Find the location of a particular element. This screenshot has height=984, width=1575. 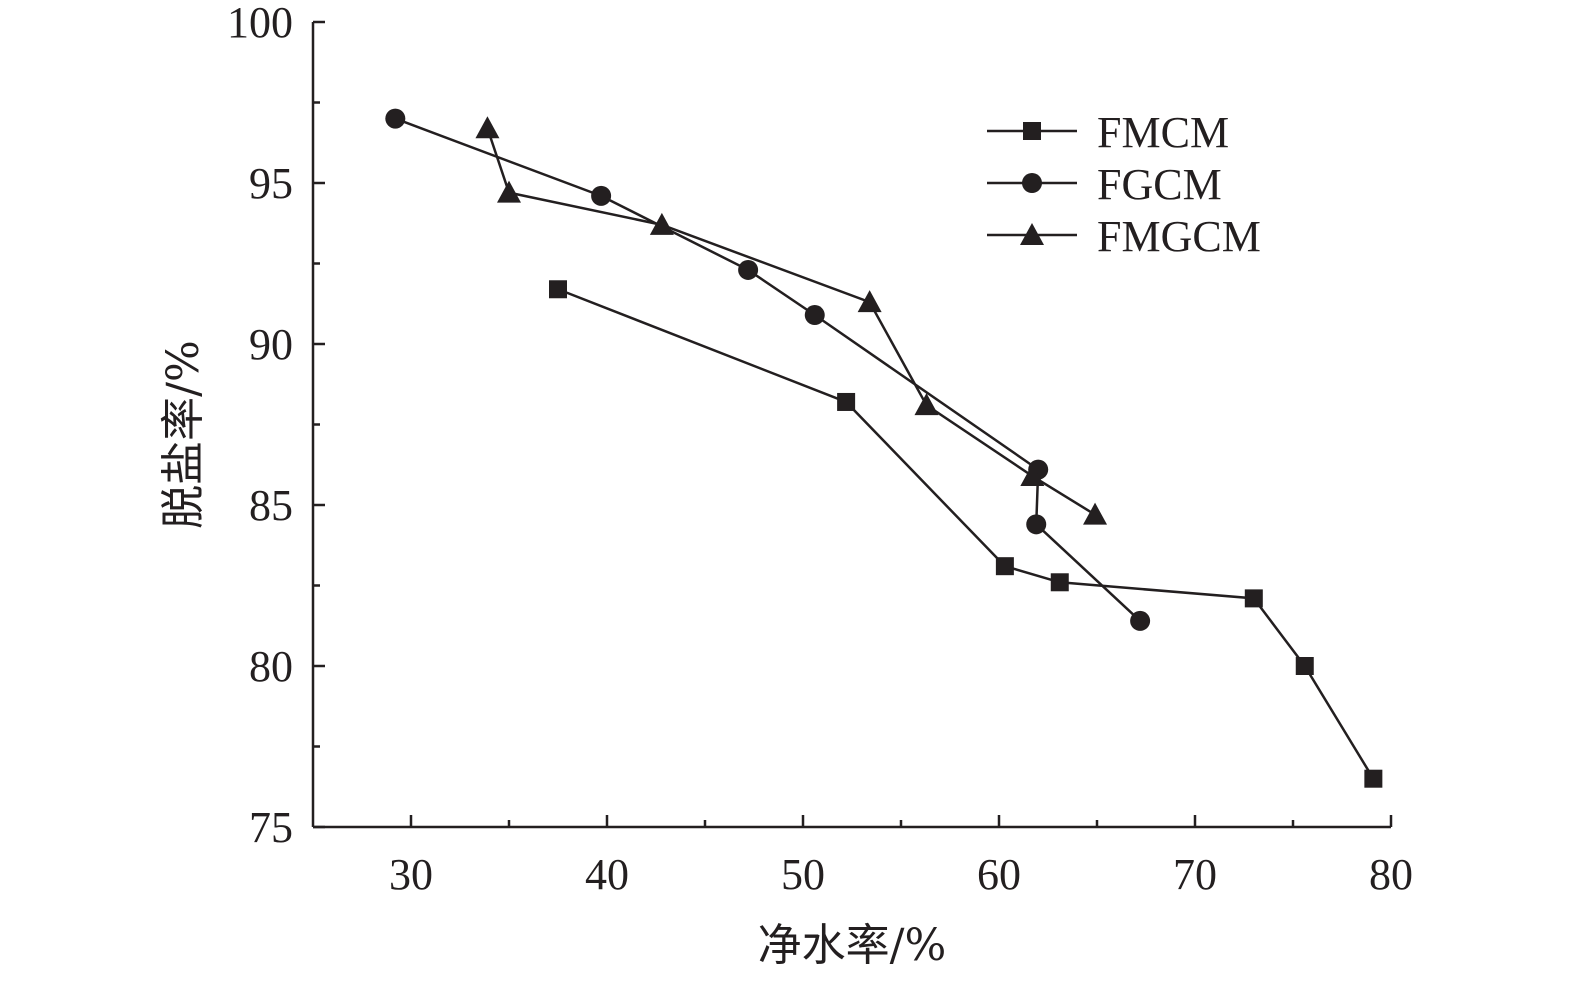

legend-label: FGCM is located at coordinates (1159, 184).